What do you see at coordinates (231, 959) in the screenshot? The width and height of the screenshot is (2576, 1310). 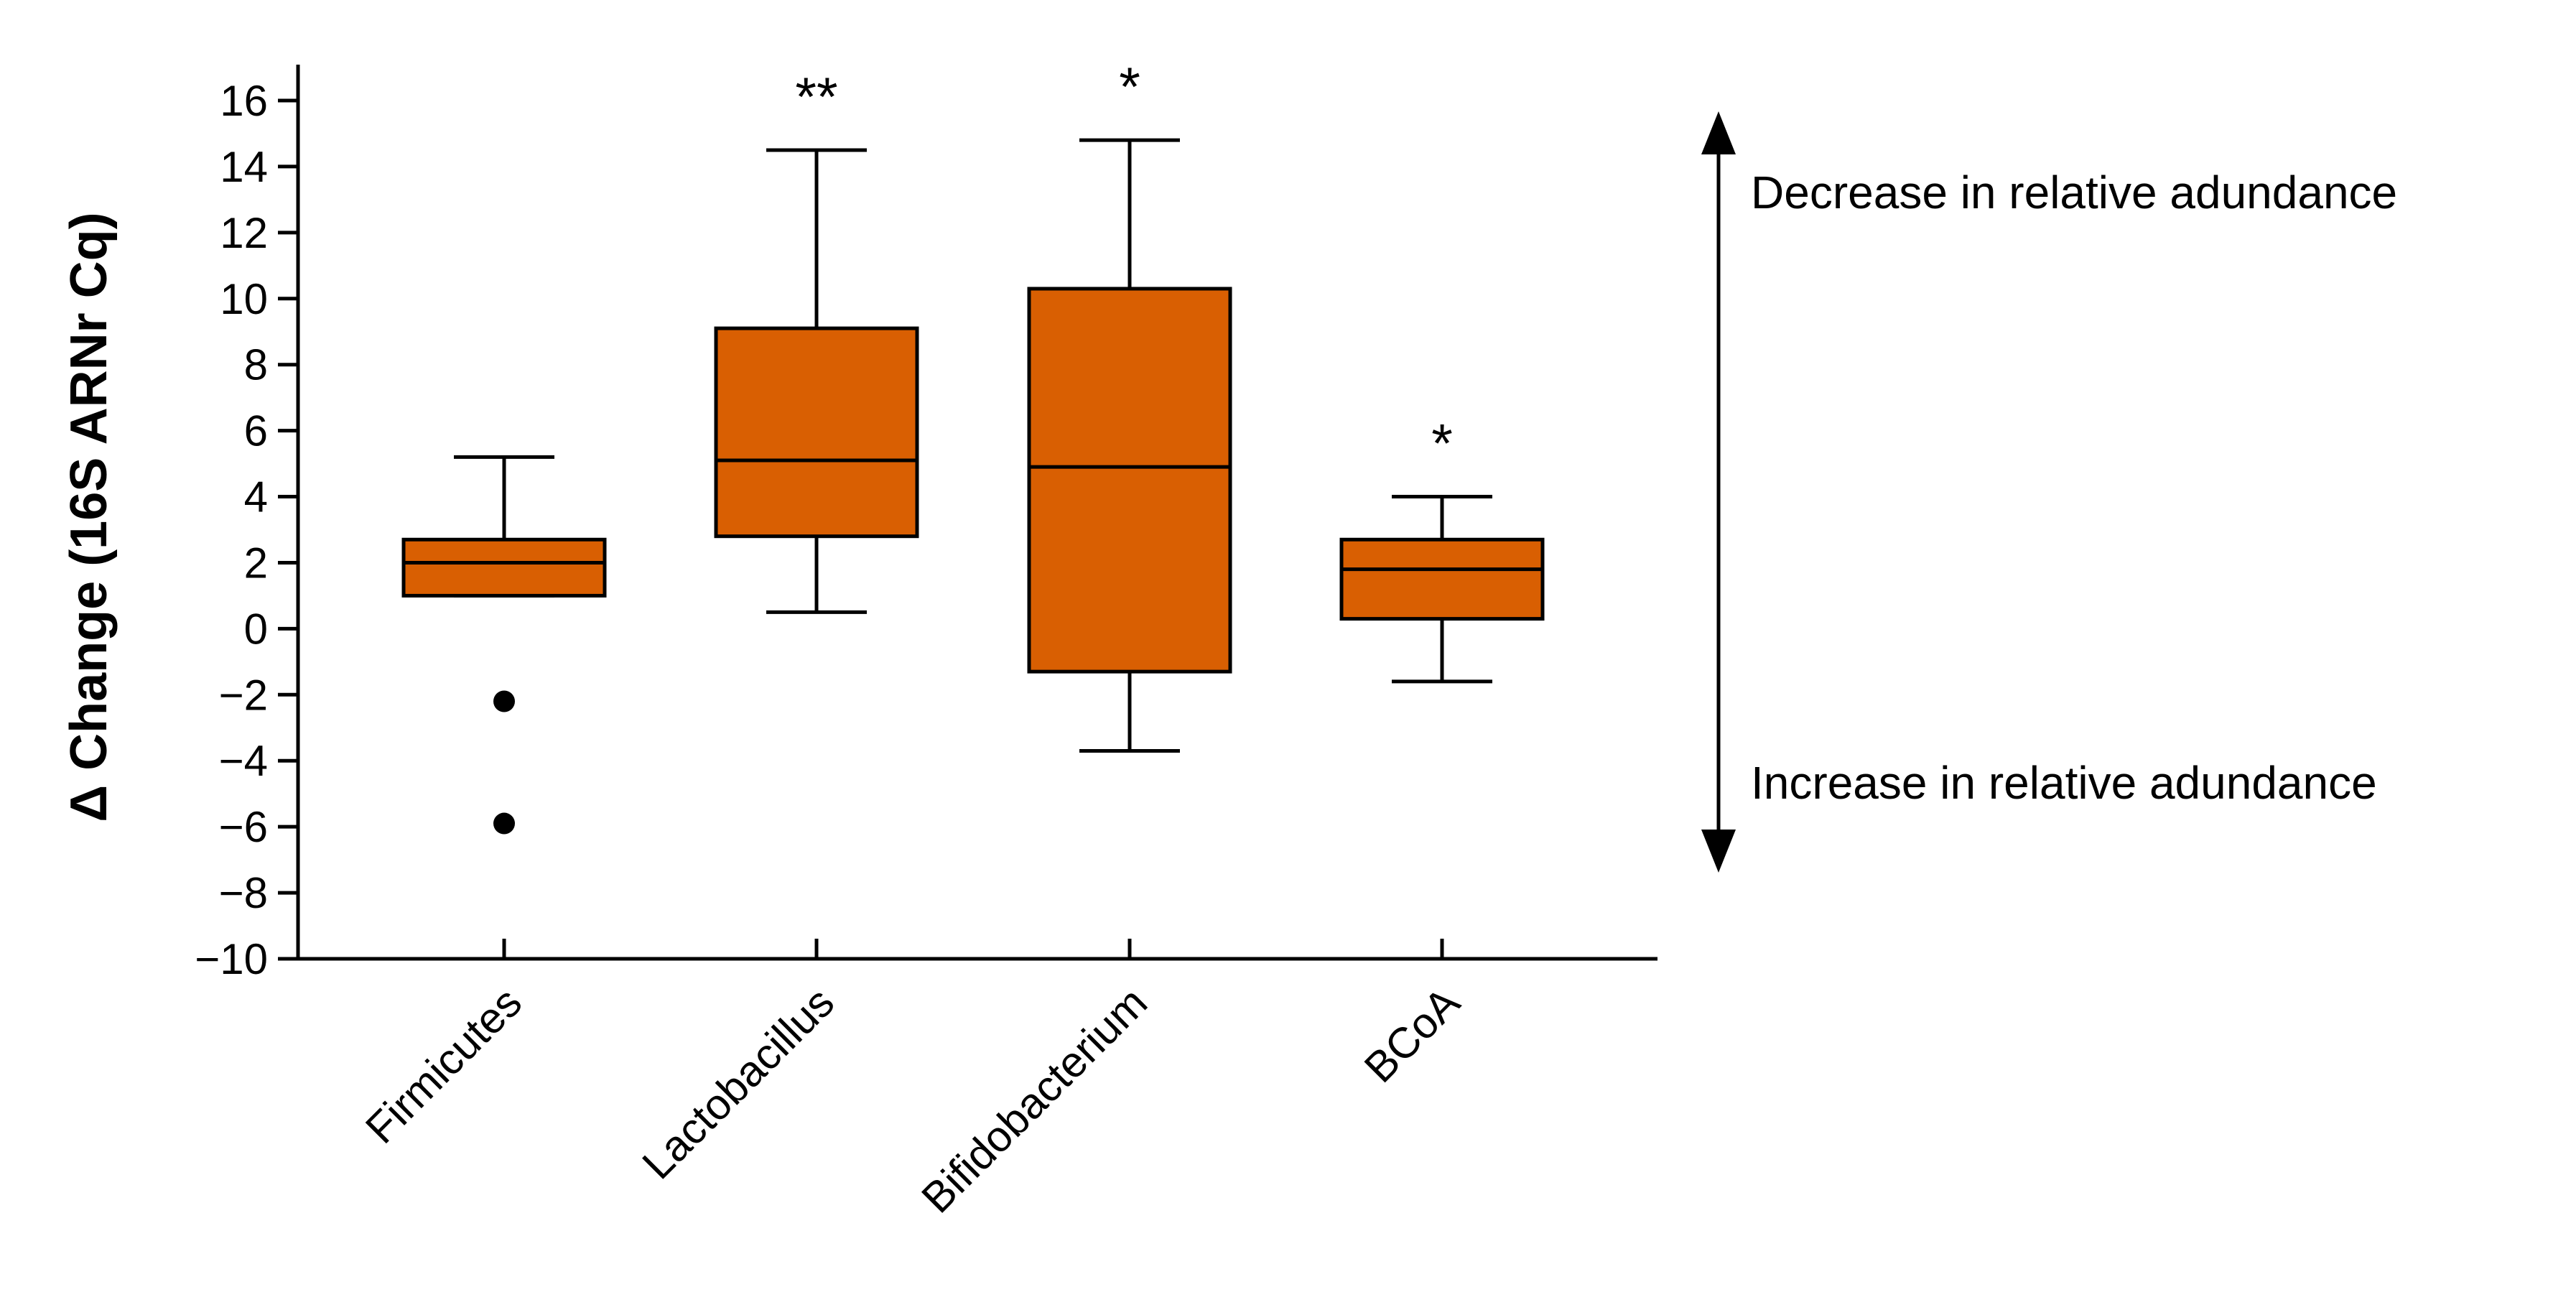 I see `y-tick-label: −10` at bounding box center [231, 959].